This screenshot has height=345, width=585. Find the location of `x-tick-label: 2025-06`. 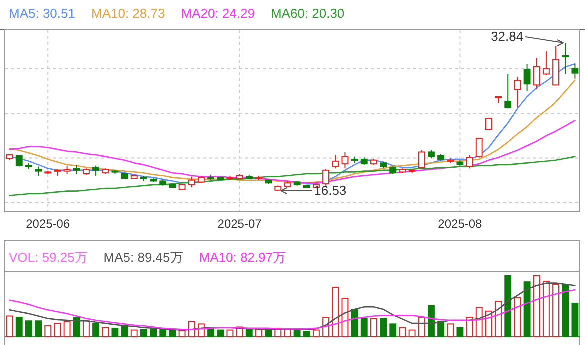

x-tick-label: 2025-06 is located at coordinates (48, 224).